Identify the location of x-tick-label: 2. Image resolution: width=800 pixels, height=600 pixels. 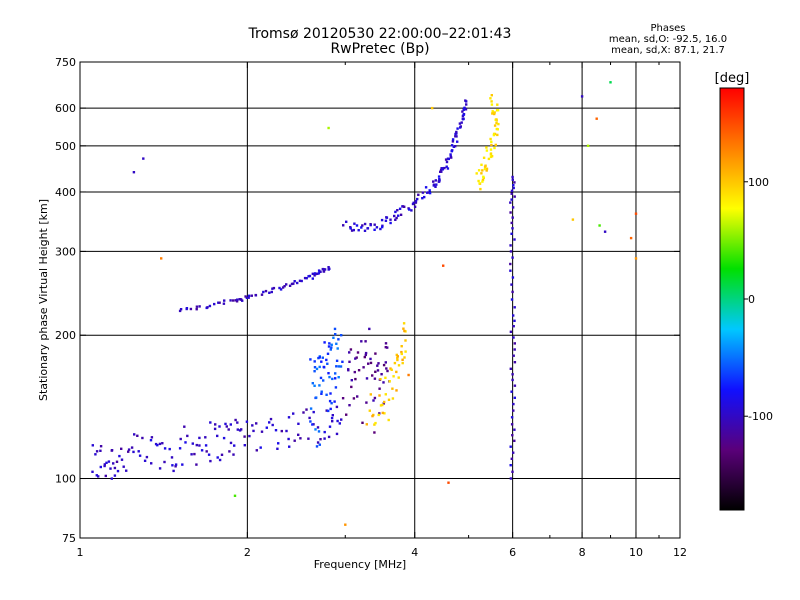
(247, 552).